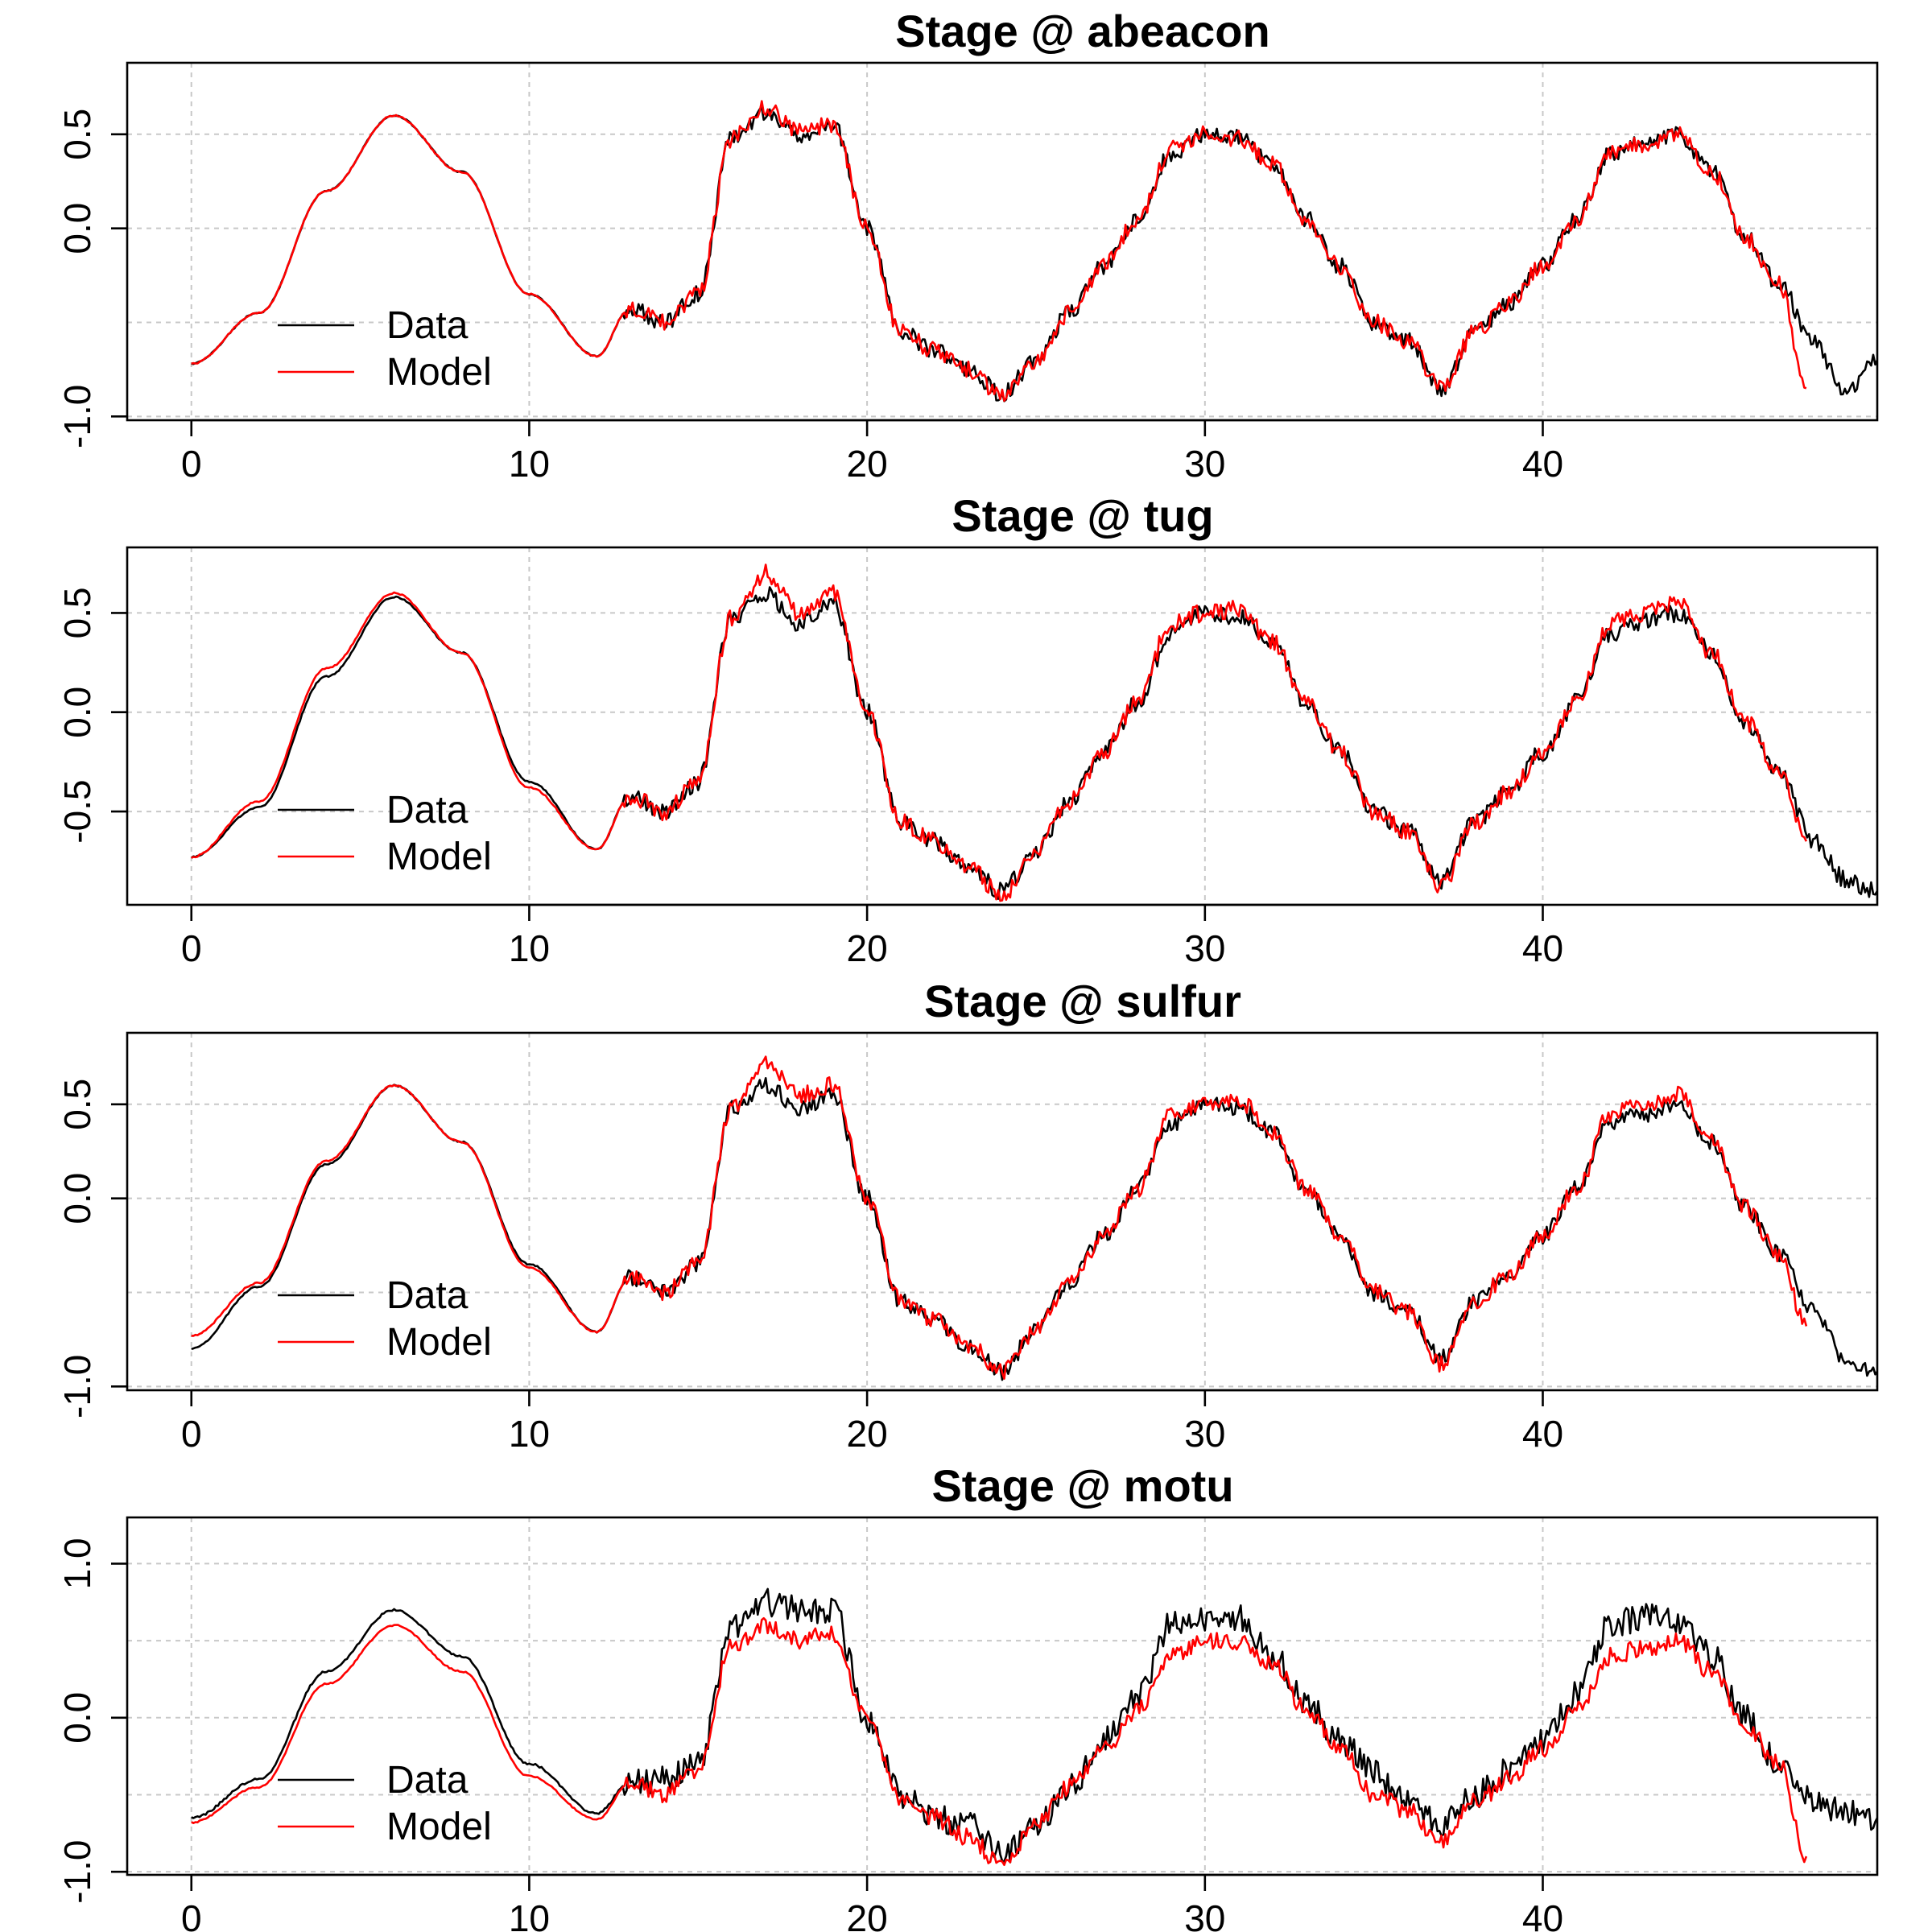 The width and height of the screenshot is (1932, 1932). I want to click on chart-title: Stage @ motu, so click(1082, 1485).